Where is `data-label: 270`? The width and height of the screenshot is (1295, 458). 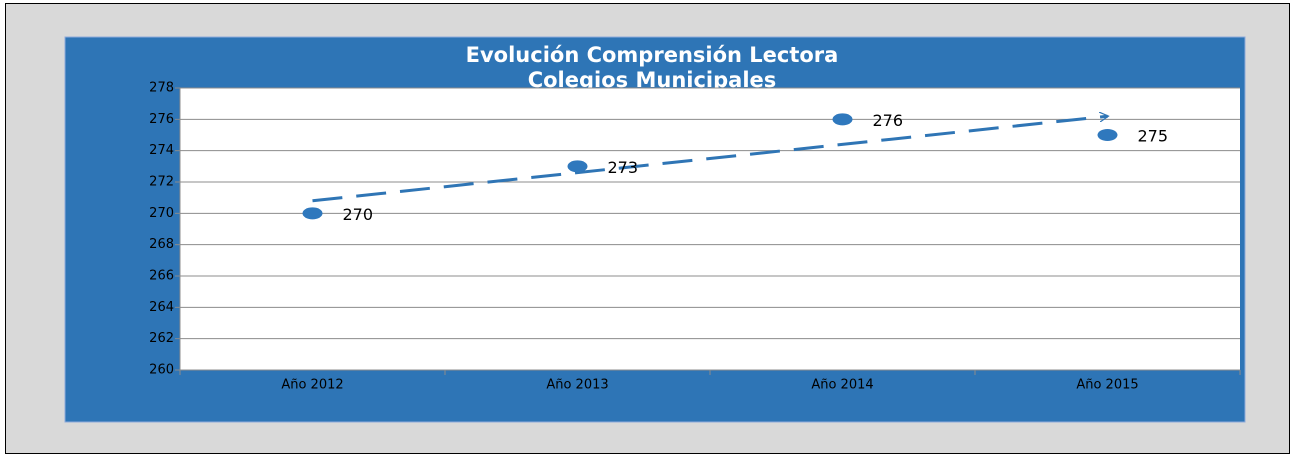
data-label: 270 is located at coordinates (358, 214).